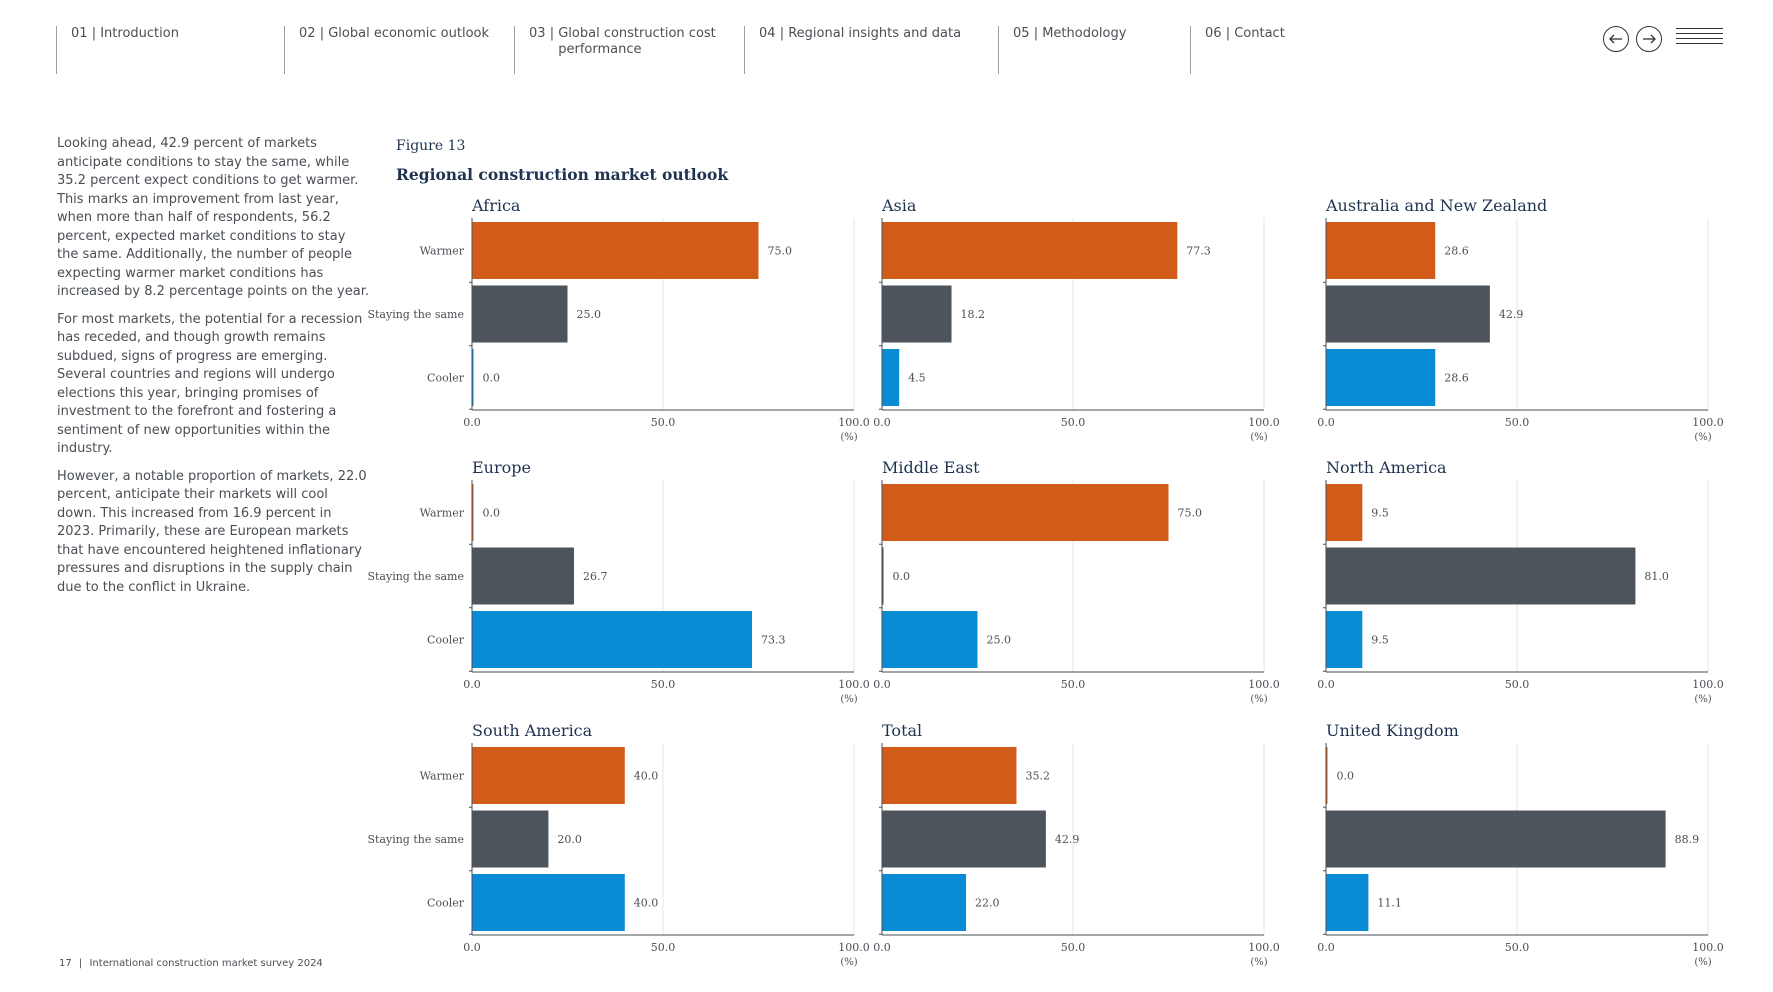 This screenshot has height=992, width=1773. What do you see at coordinates (1386, 467) in the screenshot?
I see `chart-panel-title: North America` at bounding box center [1386, 467].